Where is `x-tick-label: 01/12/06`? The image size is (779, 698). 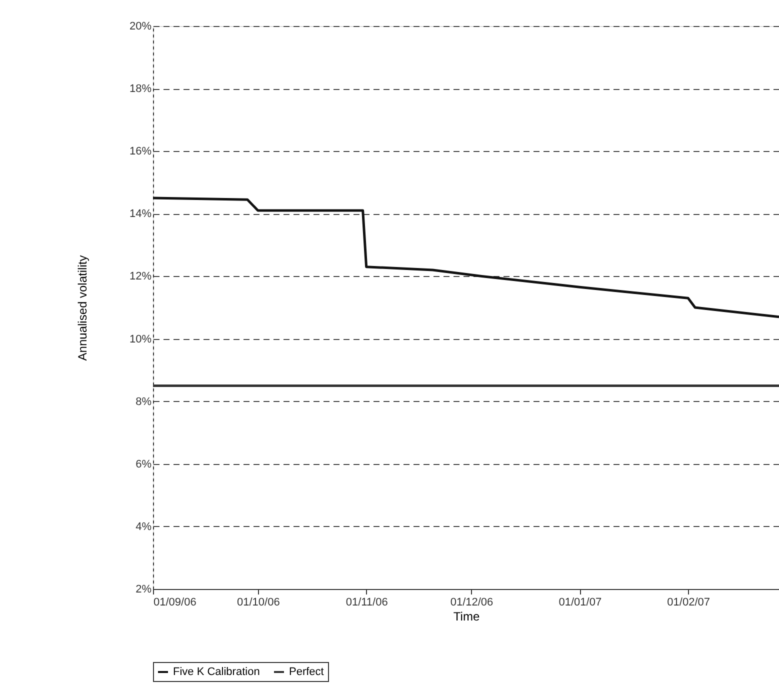
x-tick-label: 01/12/06 is located at coordinates (472, 602).